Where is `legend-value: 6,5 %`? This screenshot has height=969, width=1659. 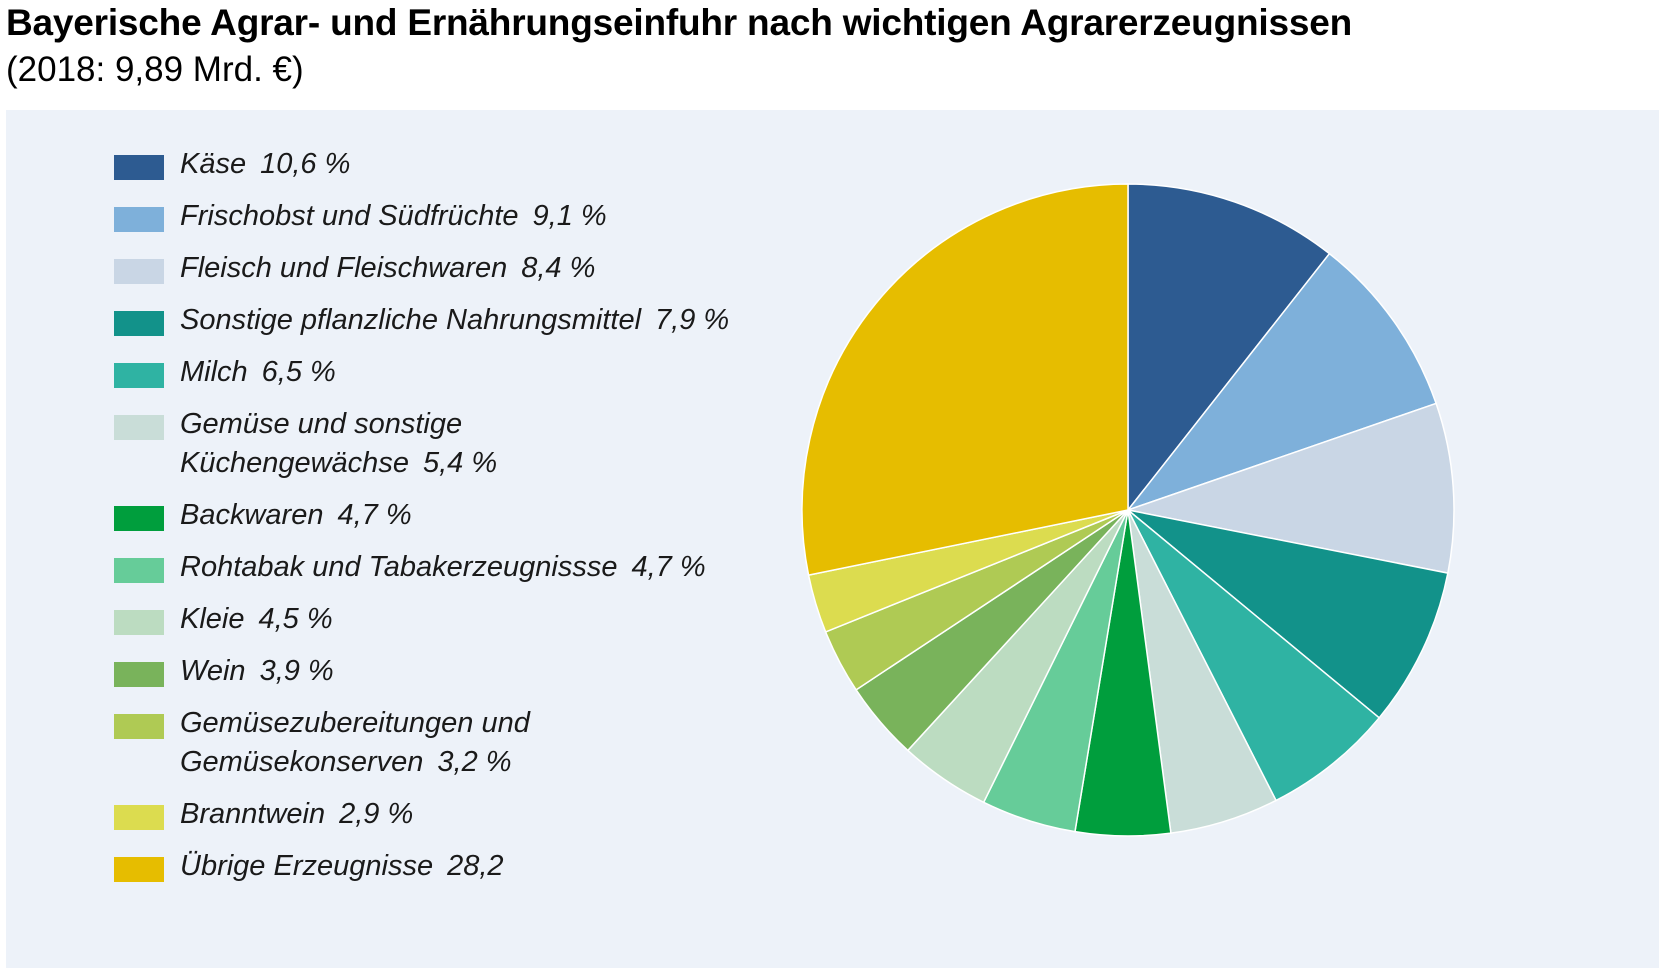 legend-value: 6,5 % is located at coordinates (298, 372).